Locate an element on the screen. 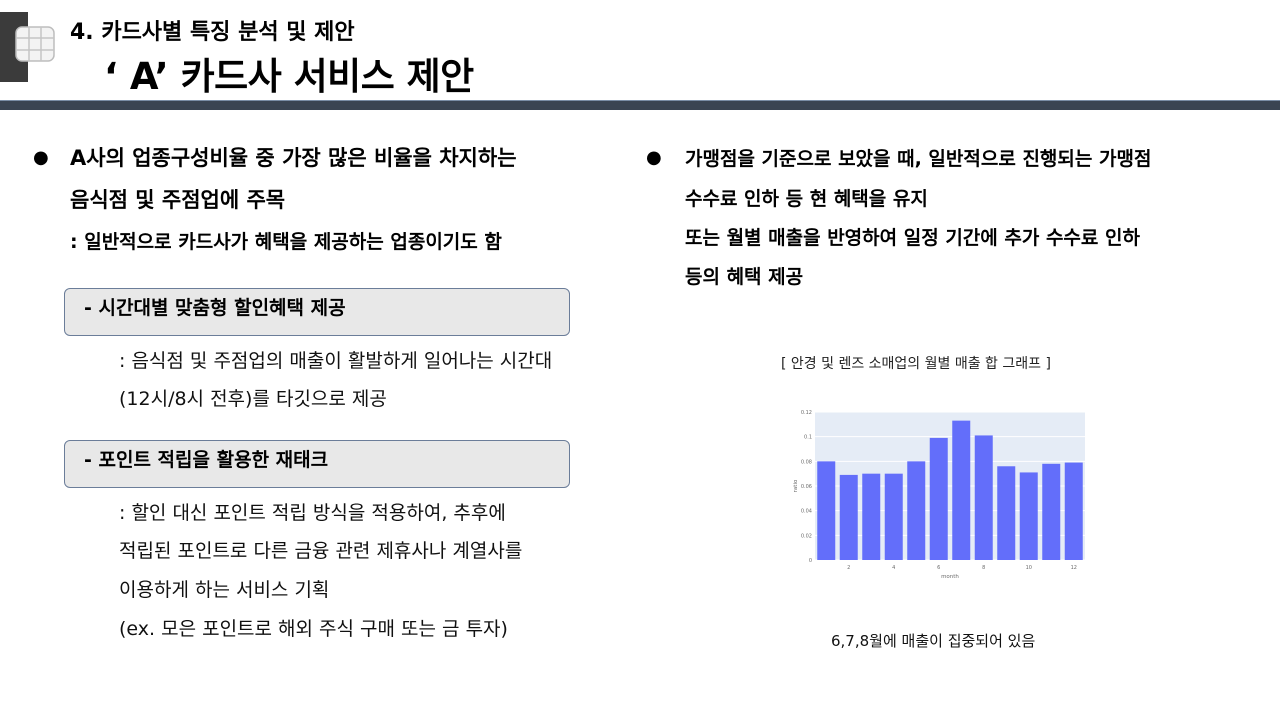 The height and width of the screenshot is (720, 1280). chart-y-tick-label: 0.06 is located at coordinates (806, 487).